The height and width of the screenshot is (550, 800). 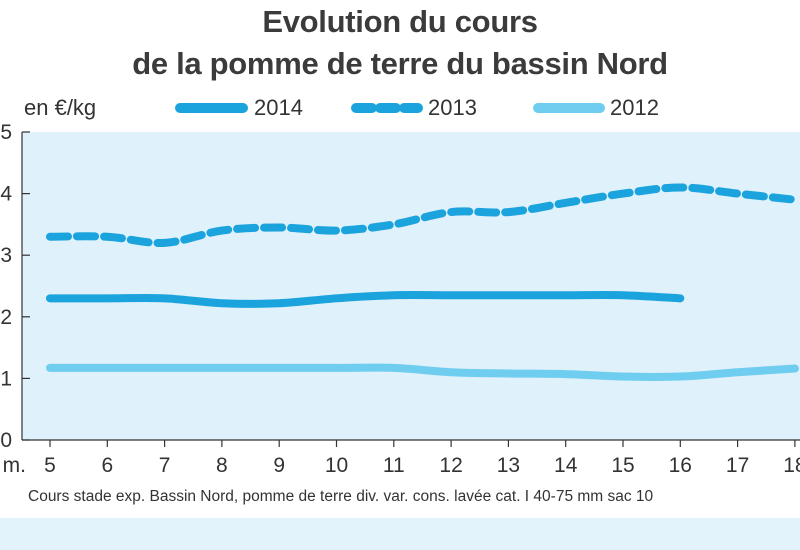 I want to click on bottom-band, so click(x=400, y=534).